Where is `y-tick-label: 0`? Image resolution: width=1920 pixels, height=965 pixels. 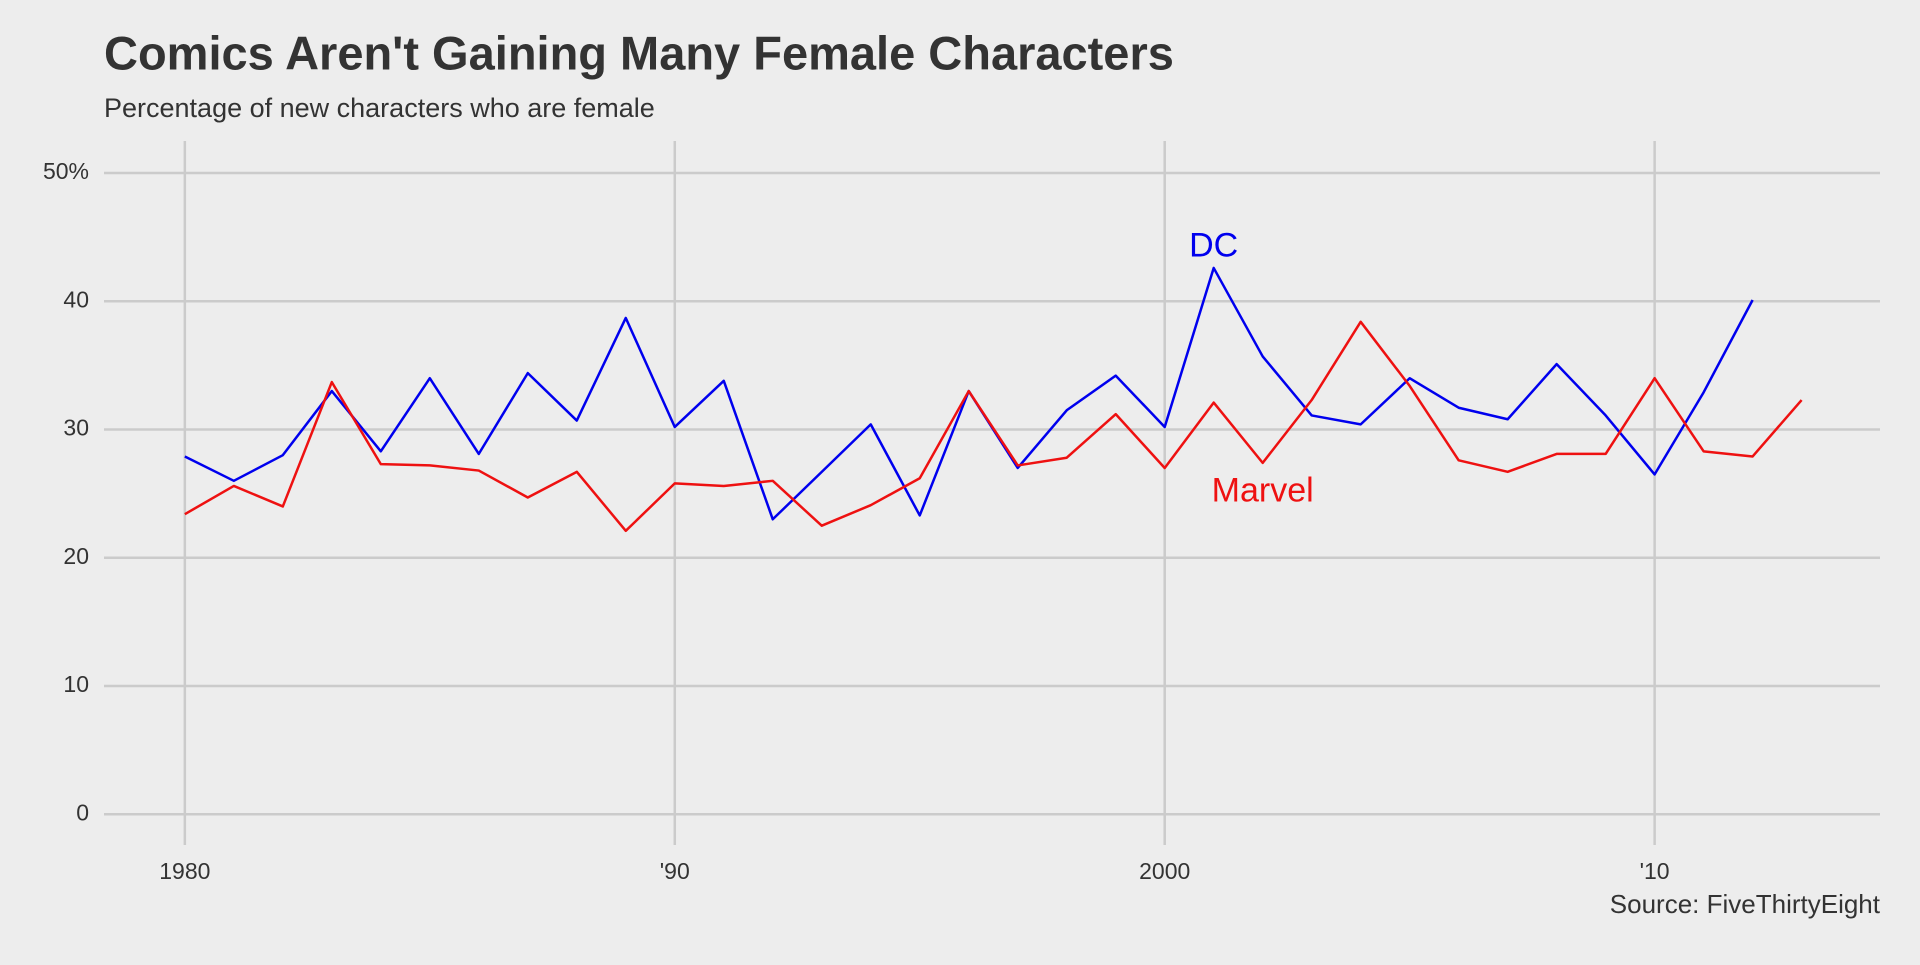 y-tick-label: 0 is located at coordinates (82, 812).